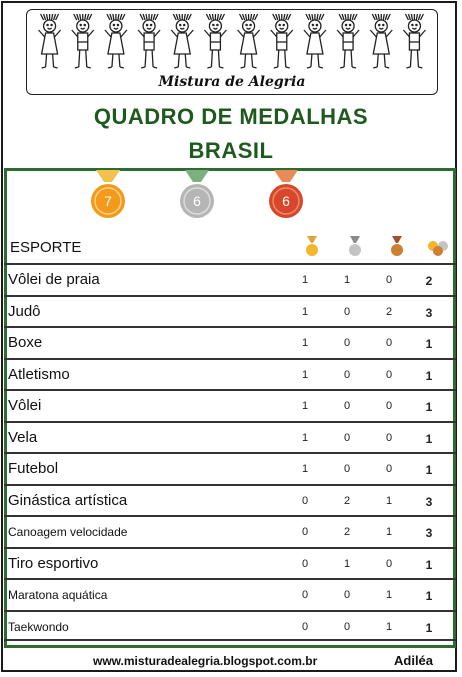 Image resolution: width=462 pixels, height=677 pixels. What do you see at coordinates (231, 116) in the screenshot?
I see `page-title: QUADRO DE MEDALHAS` at bounding box center [231, 116].